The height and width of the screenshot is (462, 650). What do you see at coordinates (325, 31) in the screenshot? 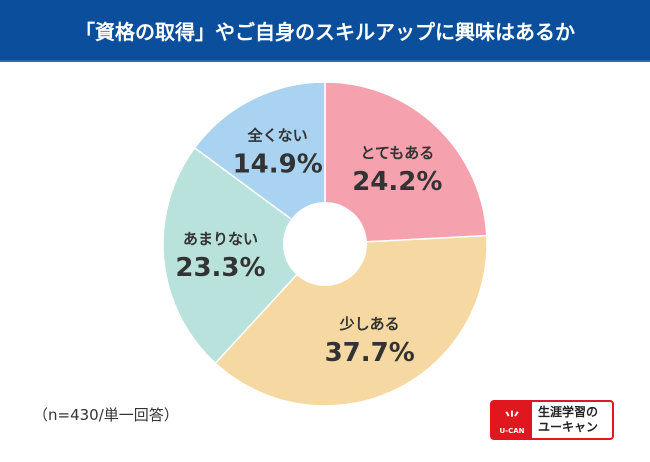
I see `chart-title: 「資格の取得」やご自身のスキルアップに興味はあるか` at bounding box center [325, 31].